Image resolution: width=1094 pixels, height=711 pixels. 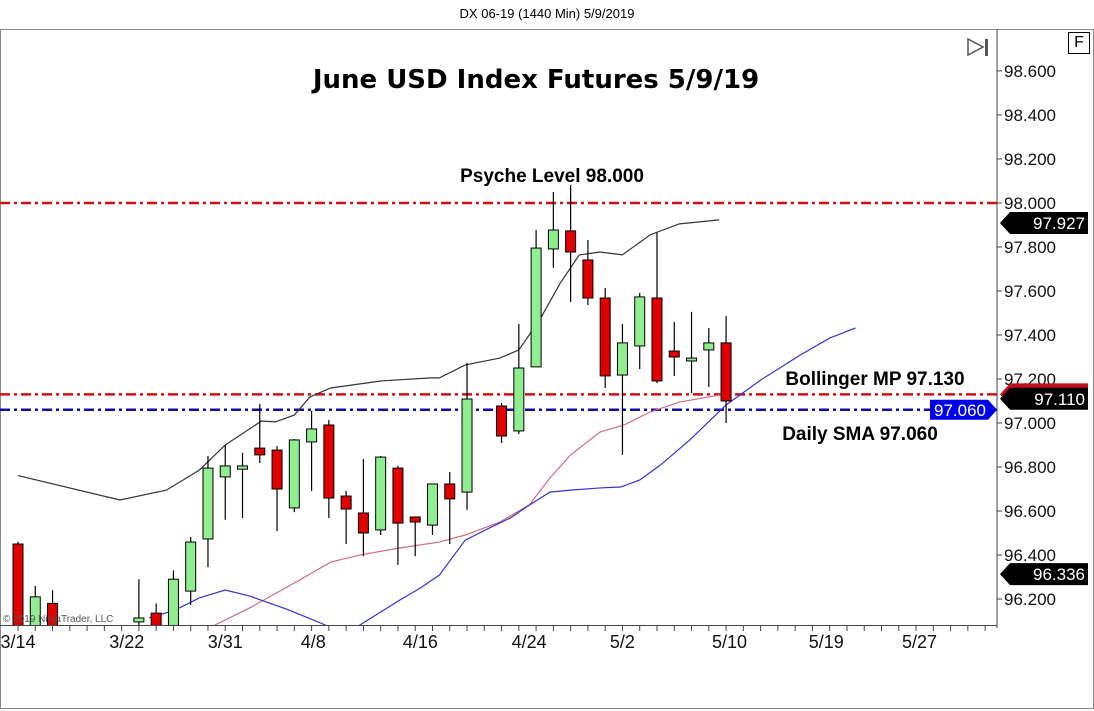 What do you see at coordinates (1030, 159) in the screenshot?
I see `y-tick-label: 98.200` at bounding box center [1030, 159].